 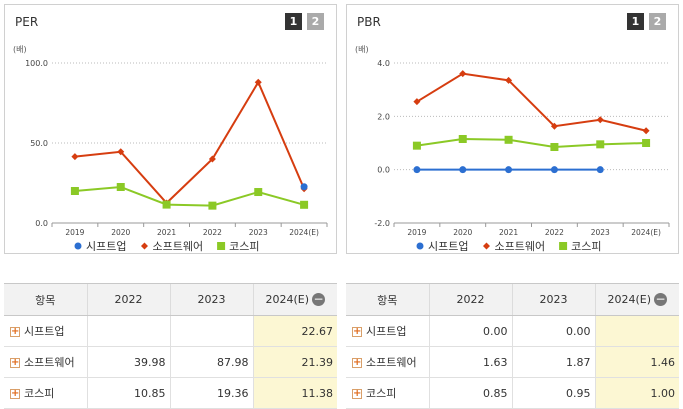 I want to click on cell-2022: 39.98, so click(x=128, y=362).